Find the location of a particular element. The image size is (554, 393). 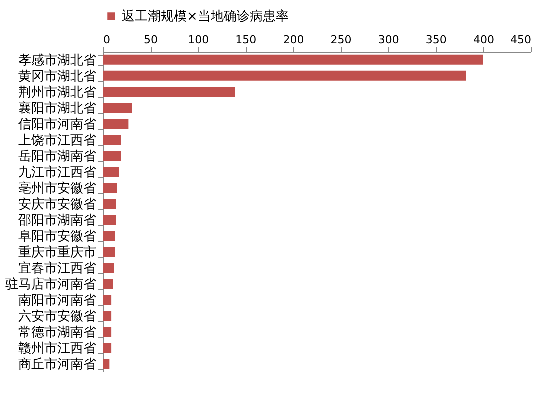

x-tick-label: 450 is located at coordinates (521, 40).